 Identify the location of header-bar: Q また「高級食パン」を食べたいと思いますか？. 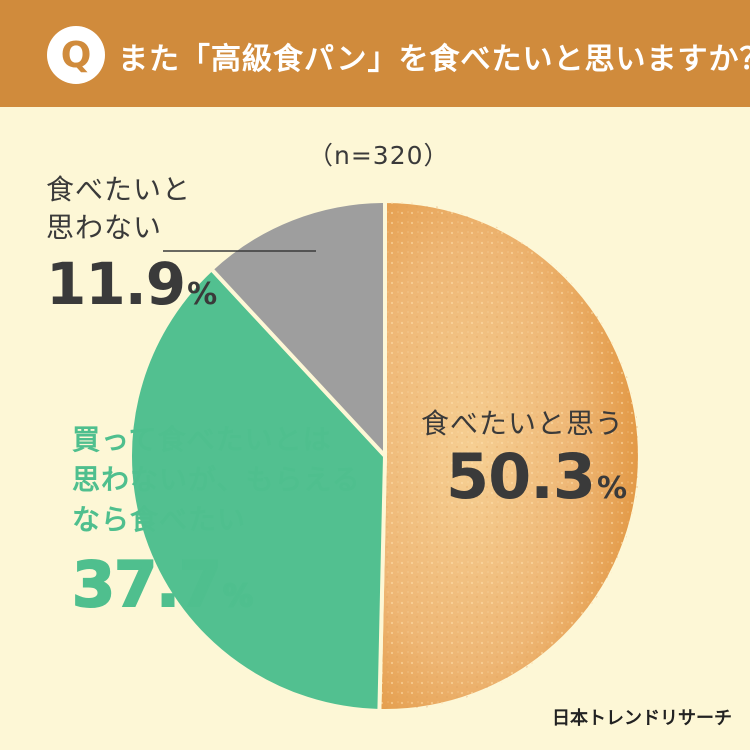
(375, 53).